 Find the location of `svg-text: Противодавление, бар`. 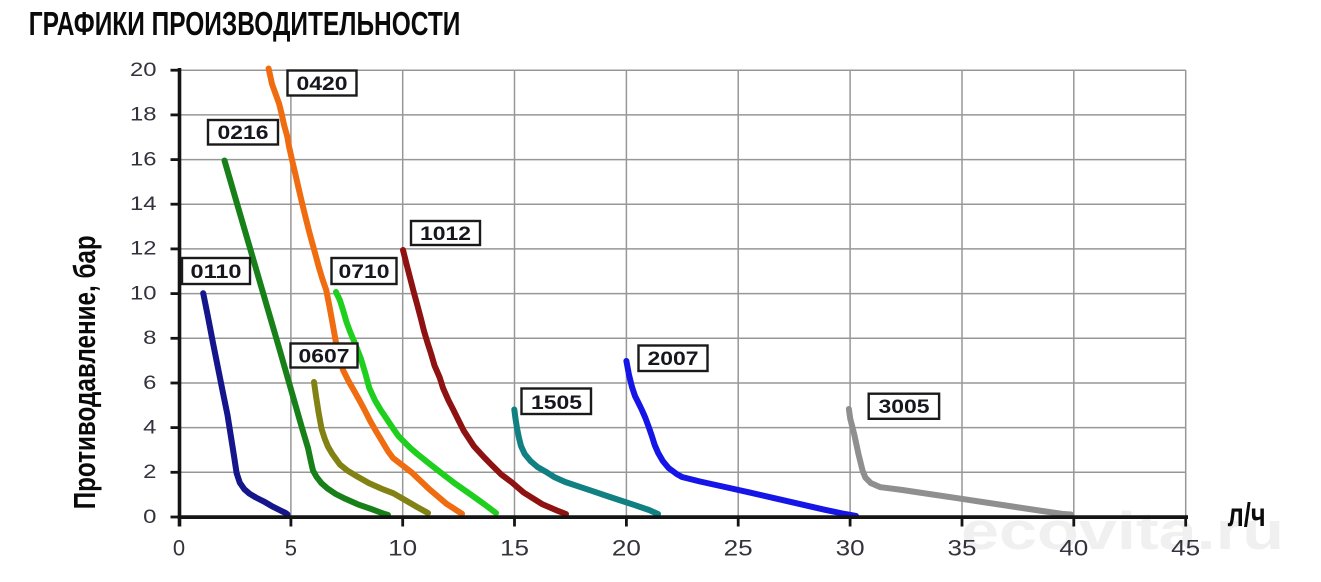

svg-text: Противодавление, бар is located at coordinates (84, 372).